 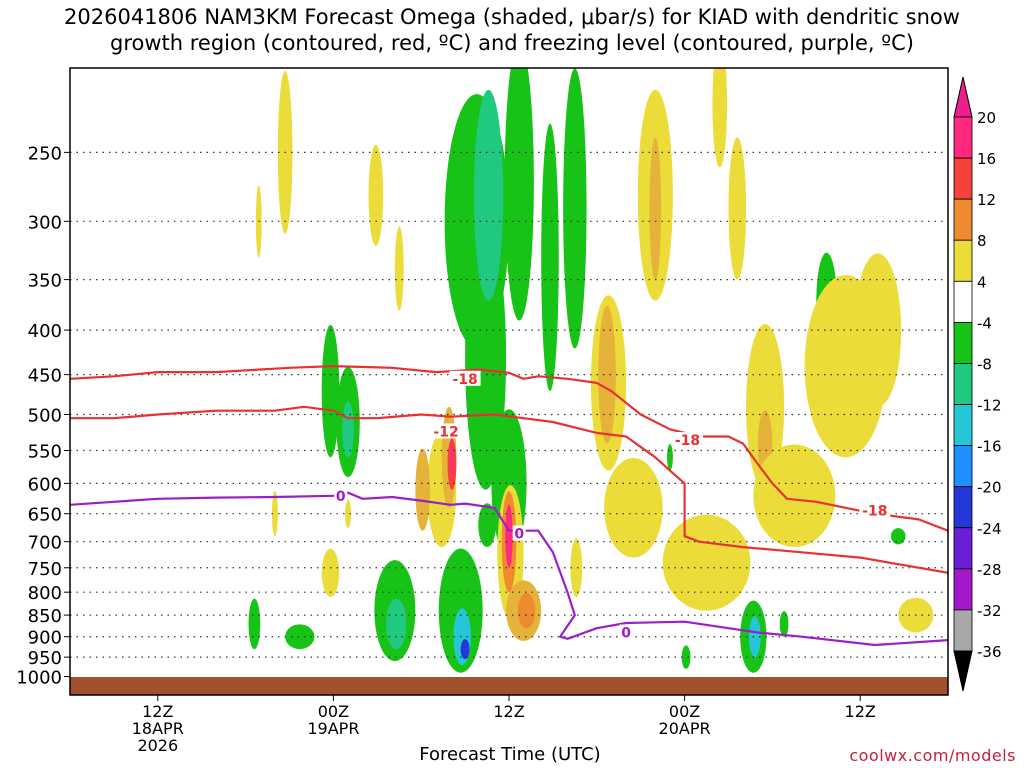 What do you see at coordinates (45, 658) in the screenshot?
I see `y-tick-label-950: 950` at bounding box center [45, 658].